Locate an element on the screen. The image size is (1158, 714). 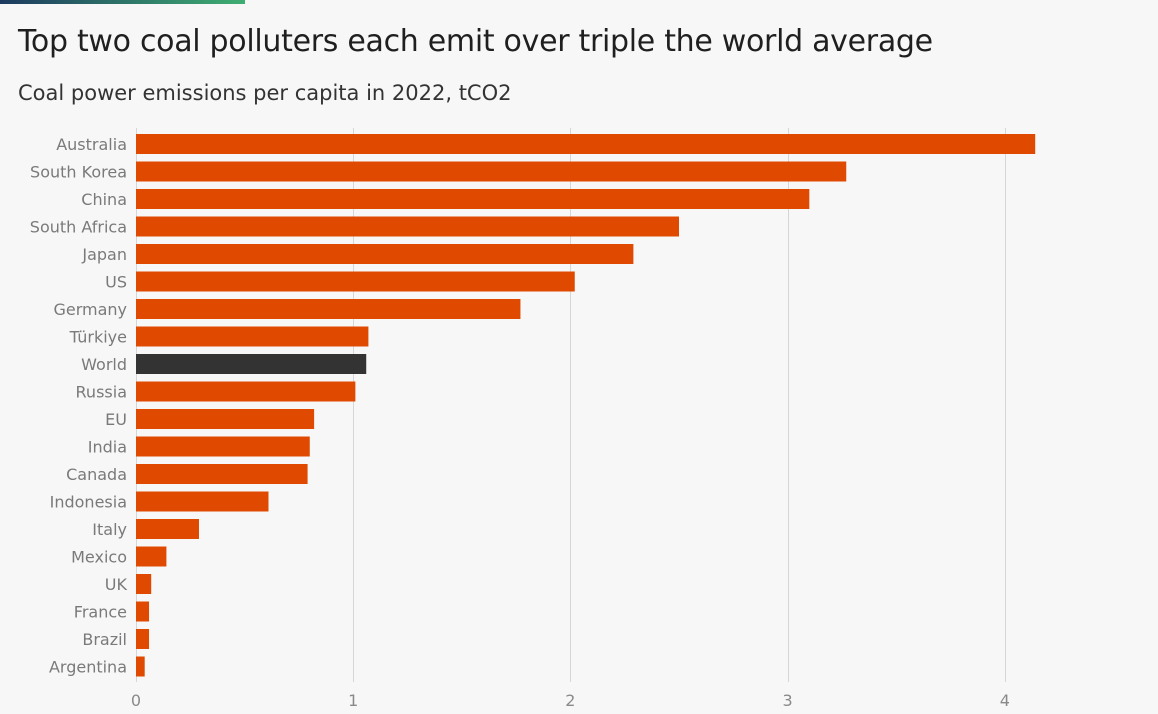
x-tick-label: 4 is located at coordinates (1005, 700).